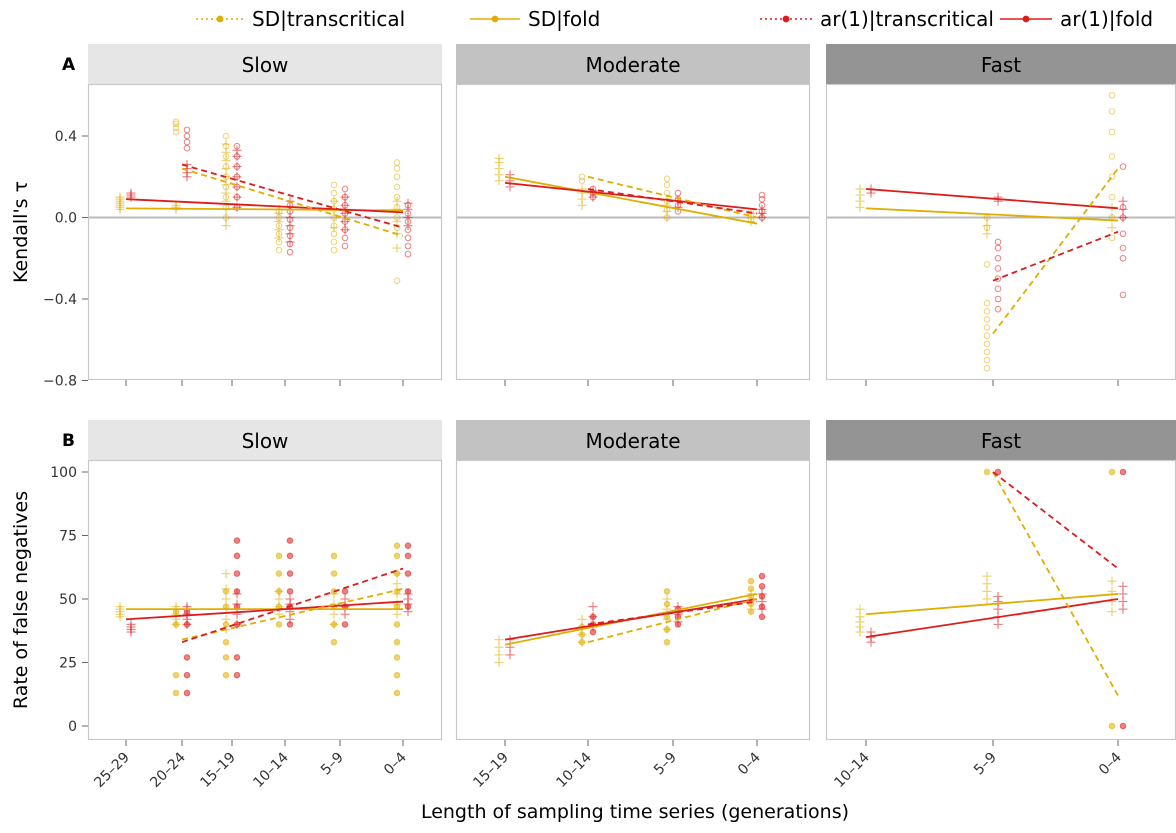  What do you see at coordinates (265, 65) in the screenshot?
I see `facet-title: Slow` at bounding box center [265, 65].